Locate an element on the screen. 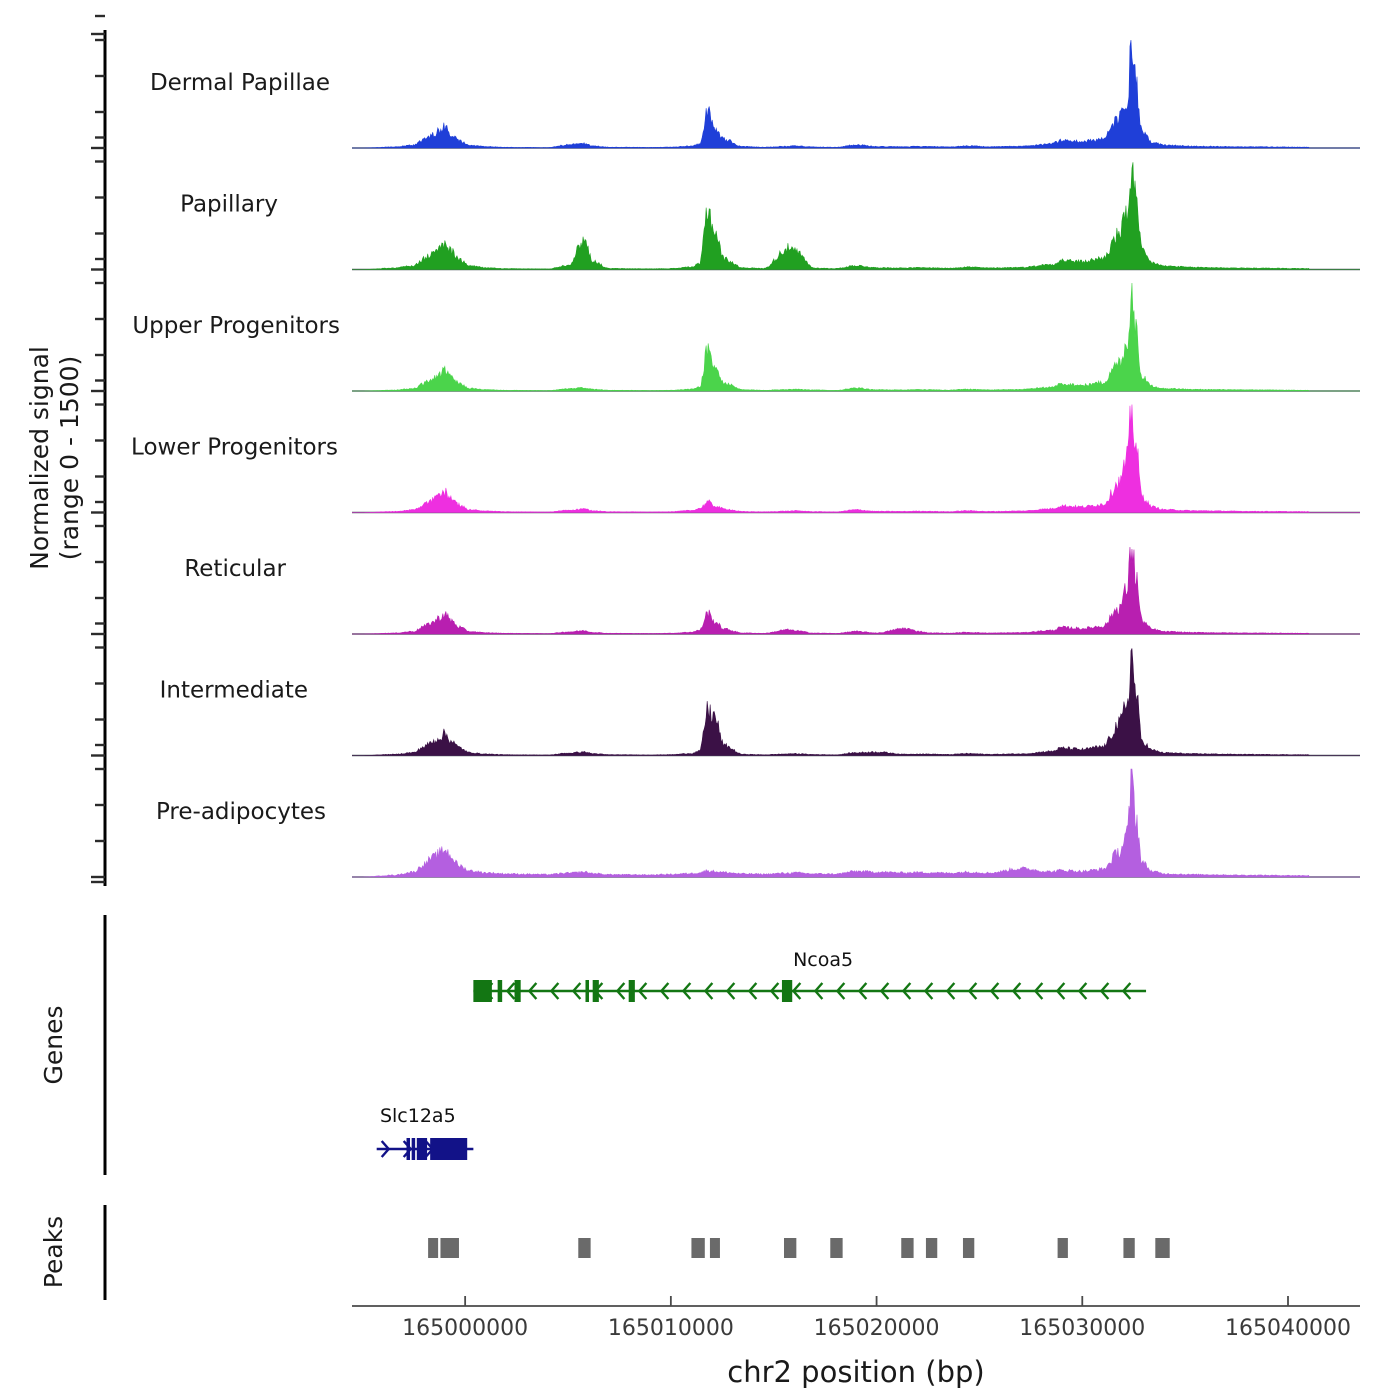  gene-name-label-ncoa5: Ncoa5 is located at coordinates (823, 960).